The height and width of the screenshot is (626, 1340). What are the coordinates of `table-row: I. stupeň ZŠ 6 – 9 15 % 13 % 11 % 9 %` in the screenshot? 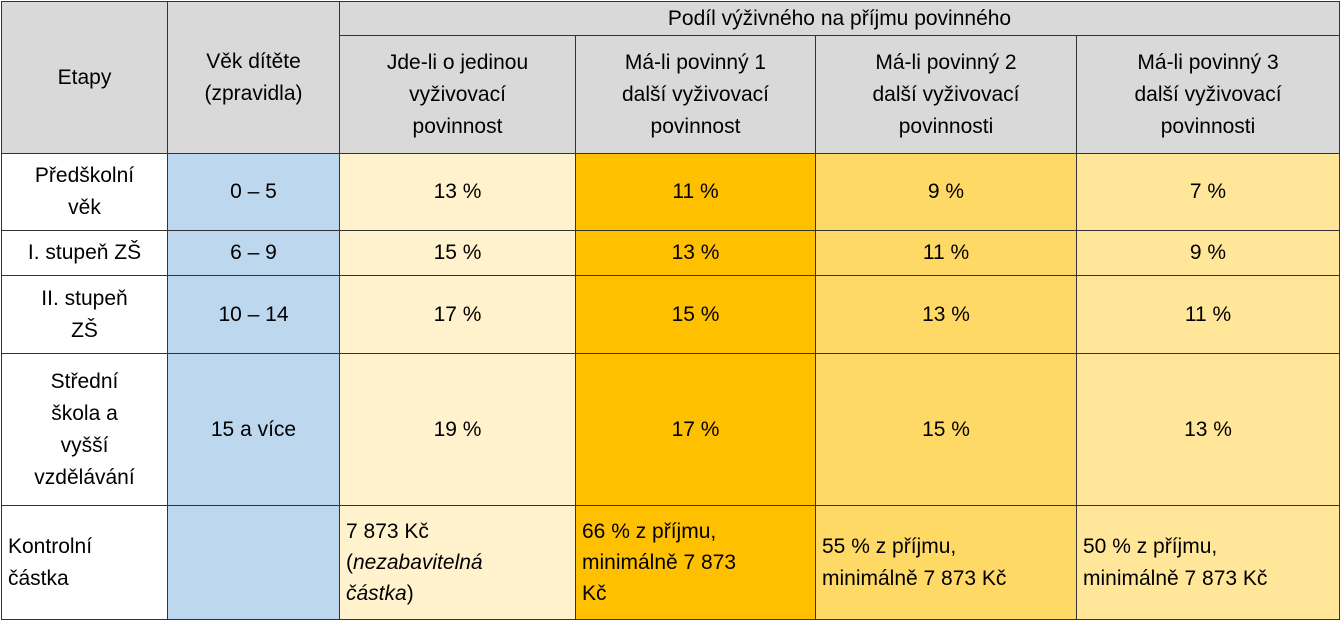 It's located at (670, 253).